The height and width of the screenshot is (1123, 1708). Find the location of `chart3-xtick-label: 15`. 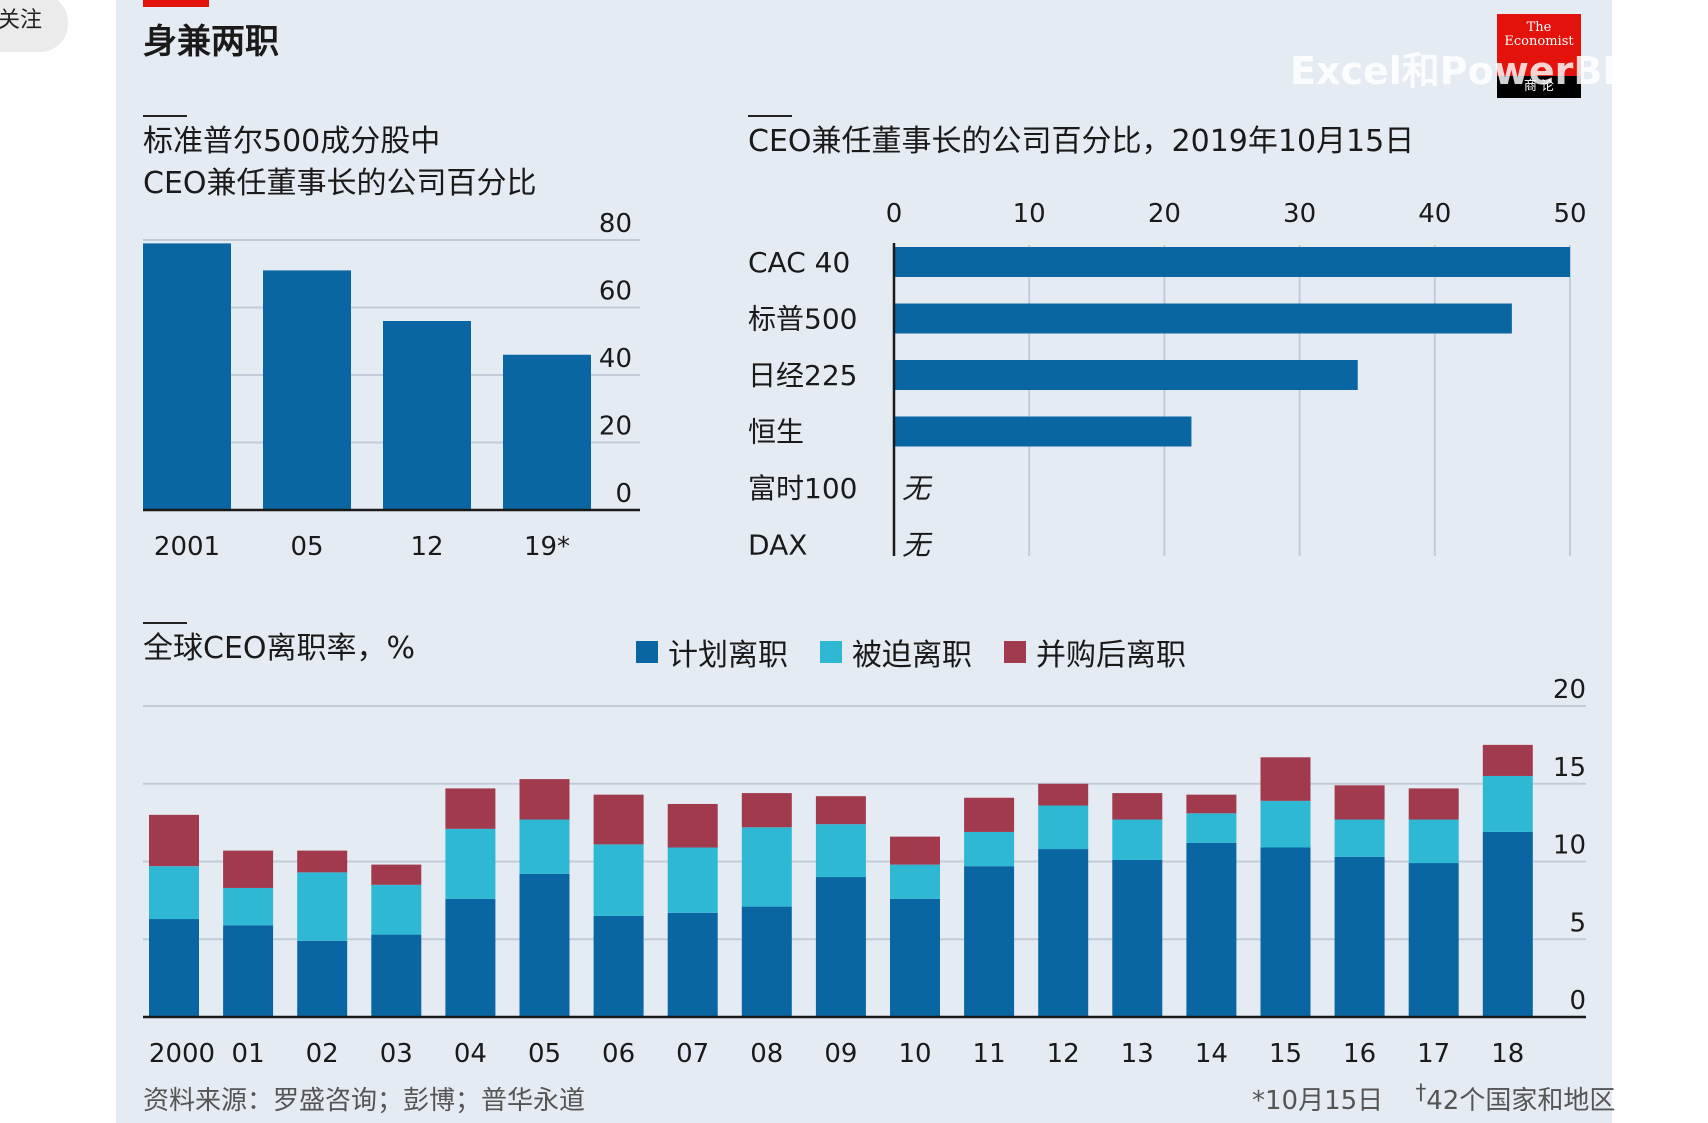

chart3-xtick-label: 15 is located at coordinates (1285, 1054).